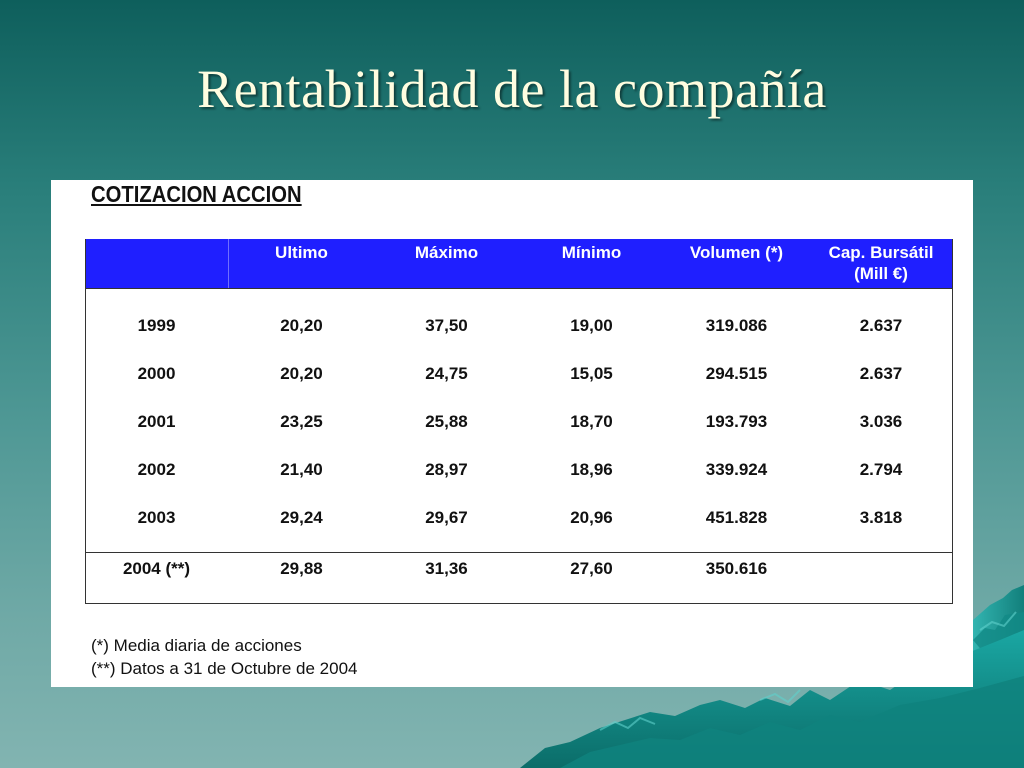 The image size is (1024, 768). Describe the element at coordinates (156, 568) in the screenshot. I see `cell-year: 2004 (**)` at that location.